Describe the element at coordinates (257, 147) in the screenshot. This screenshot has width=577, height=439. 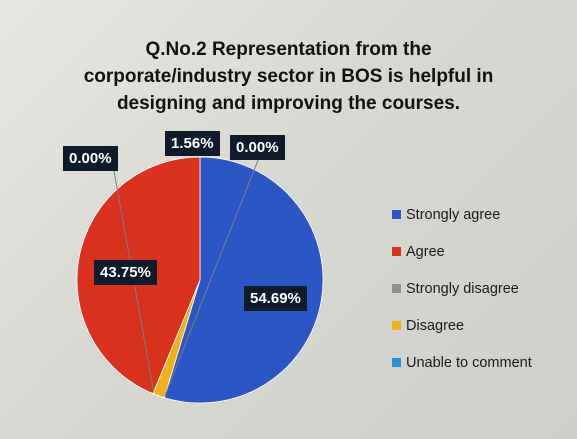
I see `data-label-unable-to-comment: 0.00%` at that location.